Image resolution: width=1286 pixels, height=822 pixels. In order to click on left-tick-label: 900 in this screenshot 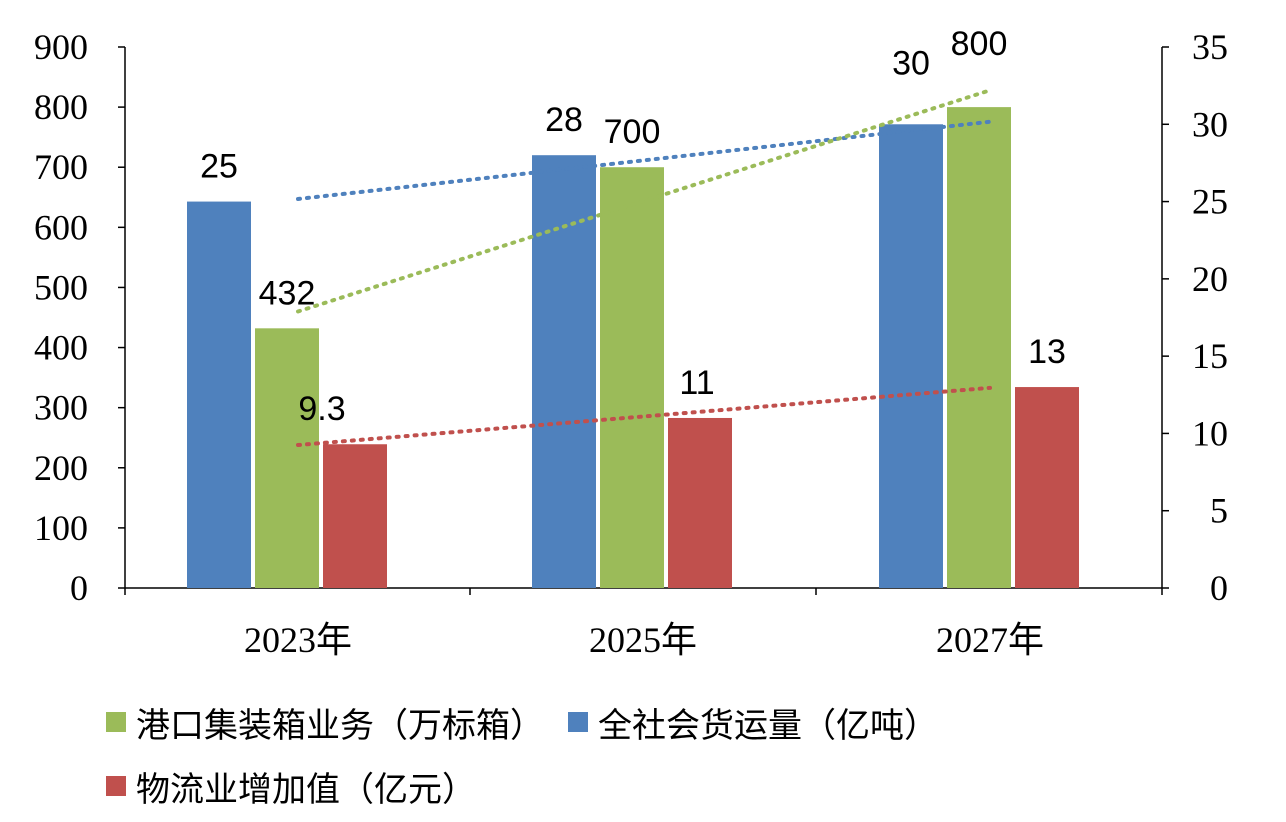, I will do `click(61, 47)`.